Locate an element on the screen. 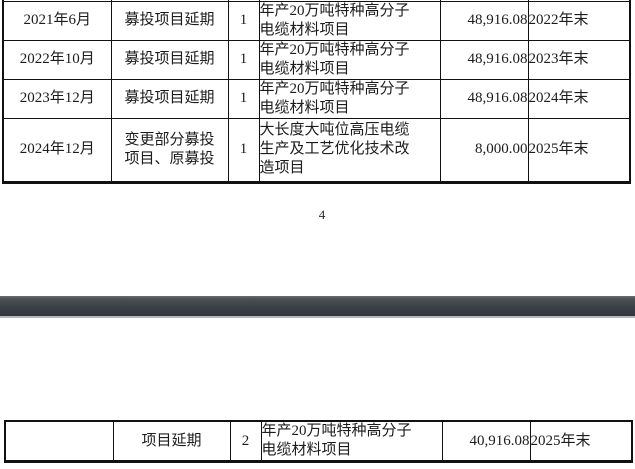 The height and width of the screenshot is (469, 635). bottom-table-container: 项目延期 2 年产20万吨特种高分子 电缆材料项目 40,916.08 2025年末 is located at coordinates (319, 442).